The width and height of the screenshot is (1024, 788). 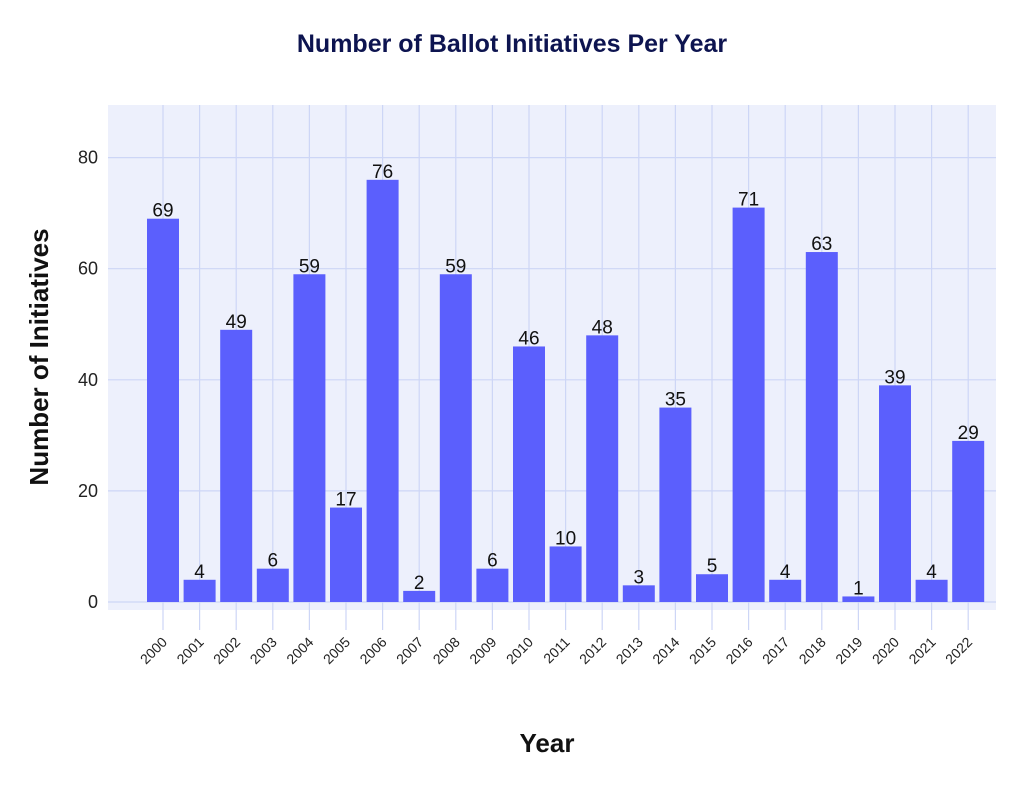 I want to click on x-tick-label: 2006, so click(x=372, y=650).